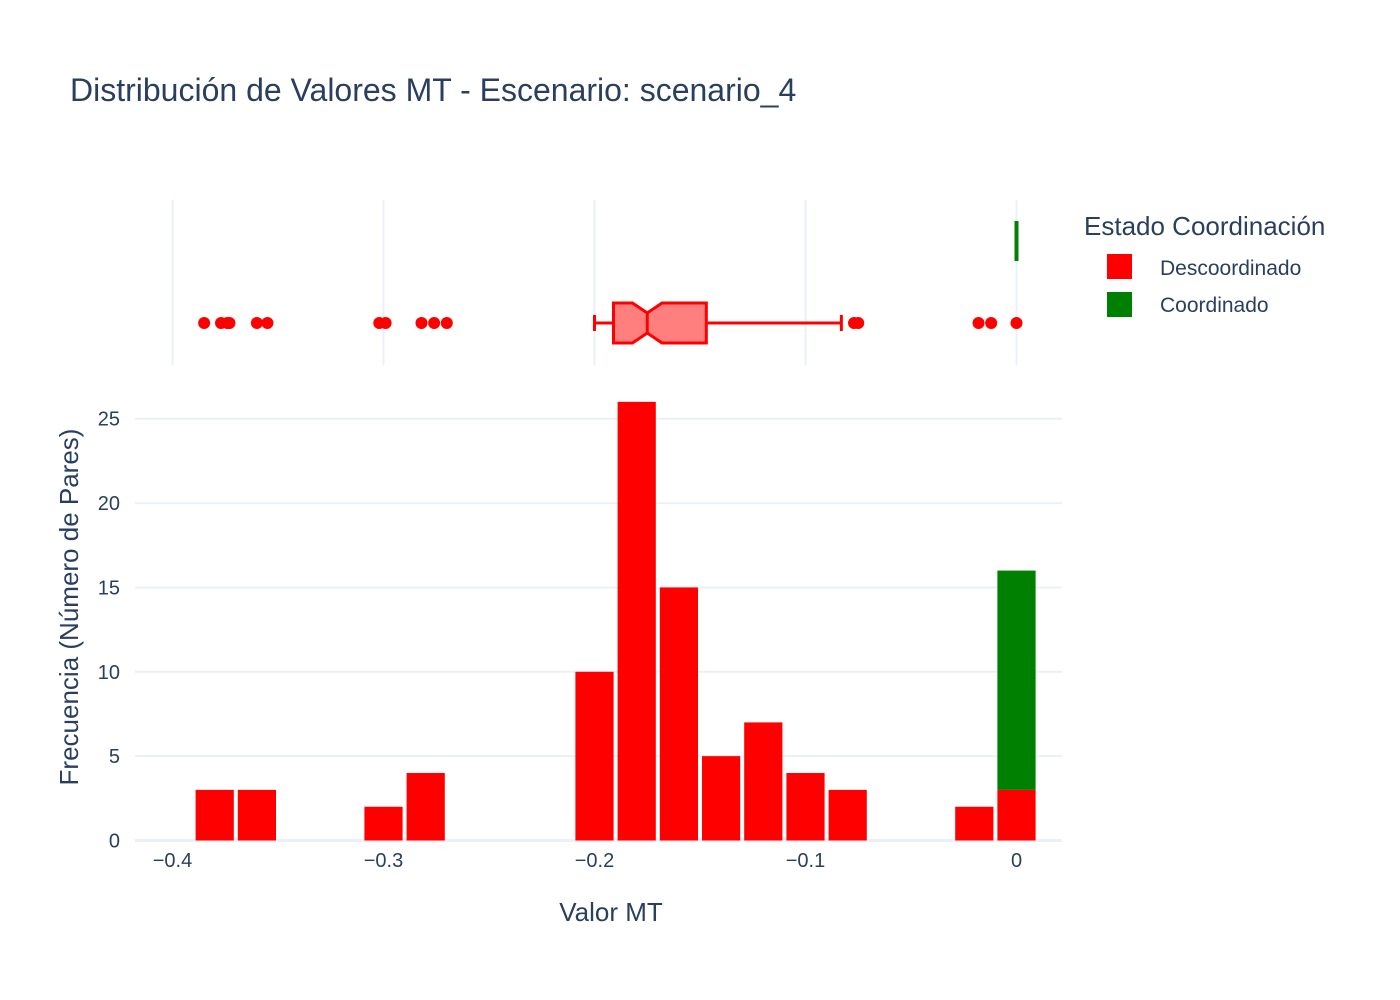 The height and width of the screenshot is (1000, 1400). I want to click on x-axis-ticks: −0.4 −0.3 −0.2 −0.1 0, so click(587, 861).